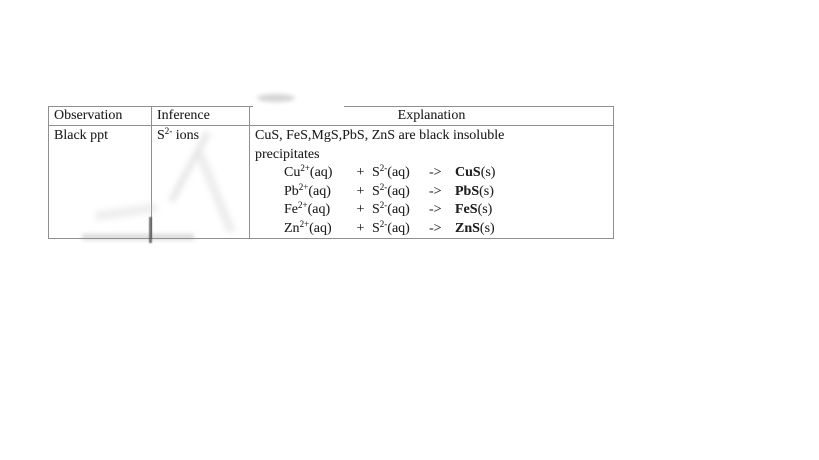 The height and width of the screenshot is (460, 819). I want to click on product: FeS(s), so click(473, 209).